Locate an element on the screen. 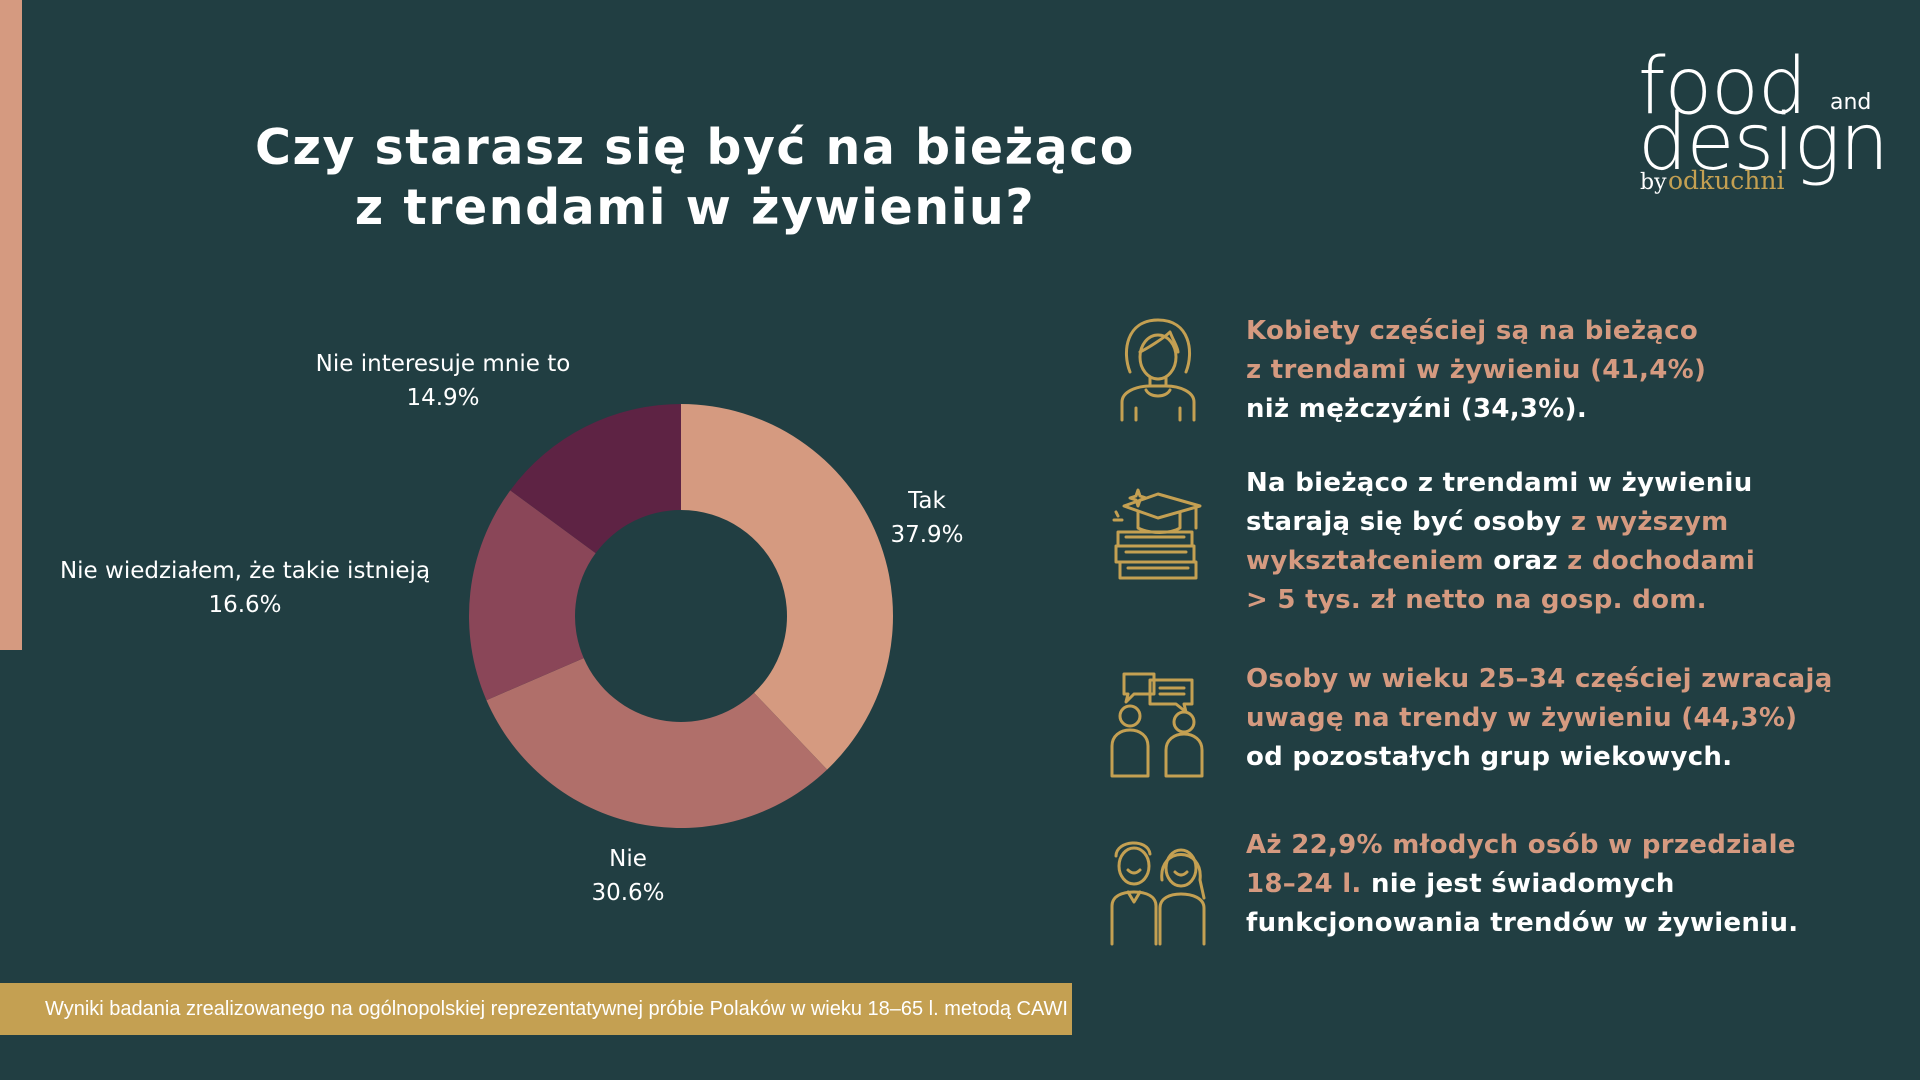 The width and height of the screenshot is (1920, 1080). logo-word-design: design is located at coordinates (1763, 143).